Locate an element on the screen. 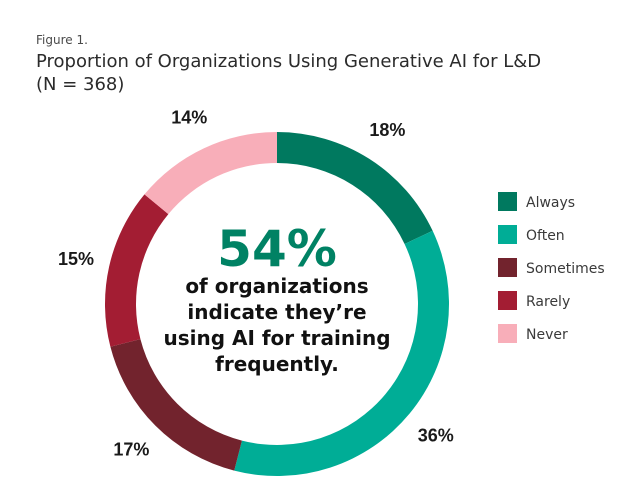 This screenshot has height=500, width=632. value-label-never: 14% is located at coordinates (189, 118).